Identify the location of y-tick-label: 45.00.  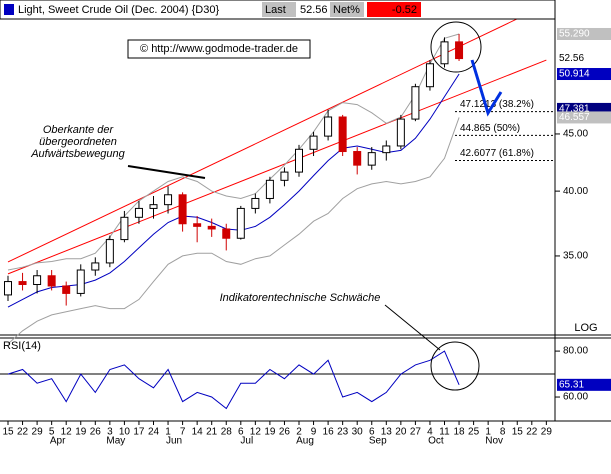
(575, 134).